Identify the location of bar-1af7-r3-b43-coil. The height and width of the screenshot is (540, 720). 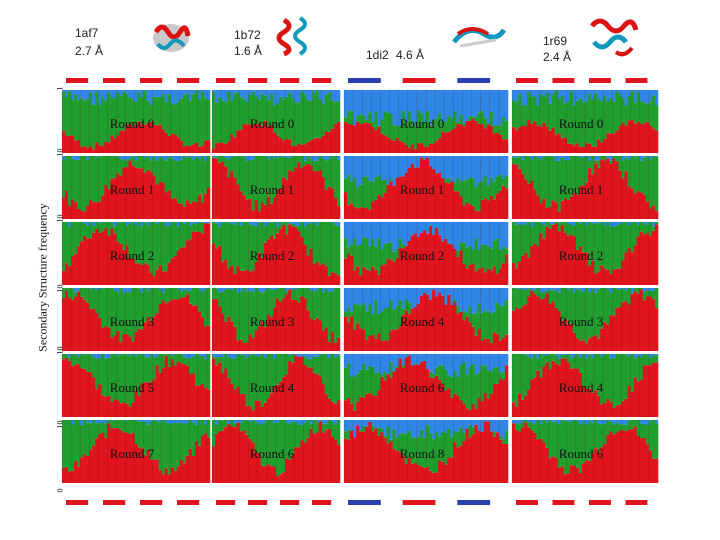
(193, 297).